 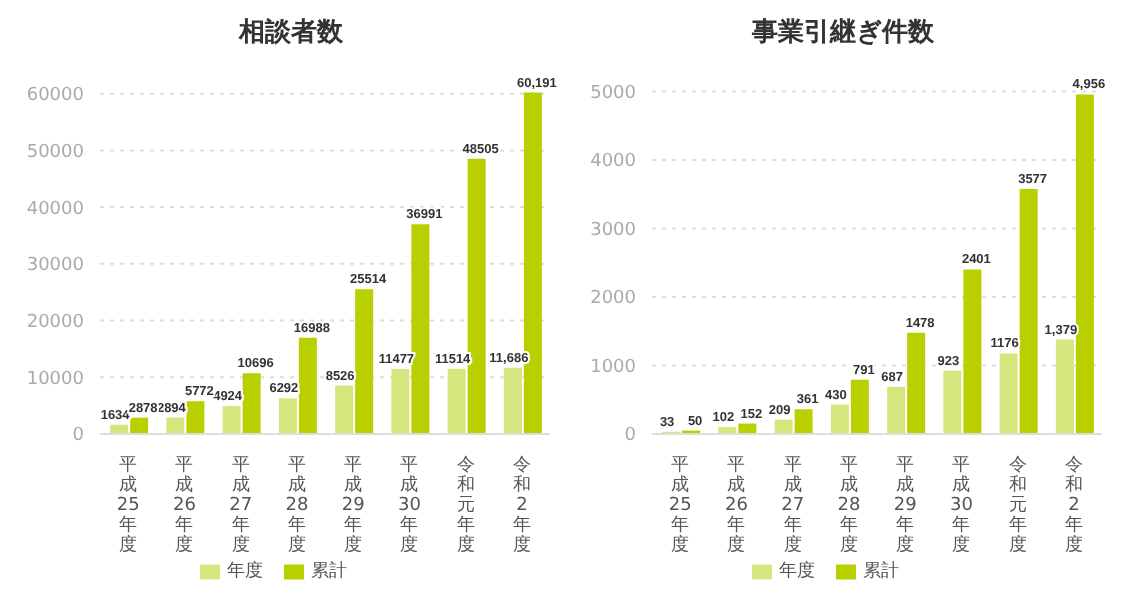 What do you see at coordinates (55, 209) in the screenshot?
I see `y-tick-label: 40000` at bounding box center [55, 209].